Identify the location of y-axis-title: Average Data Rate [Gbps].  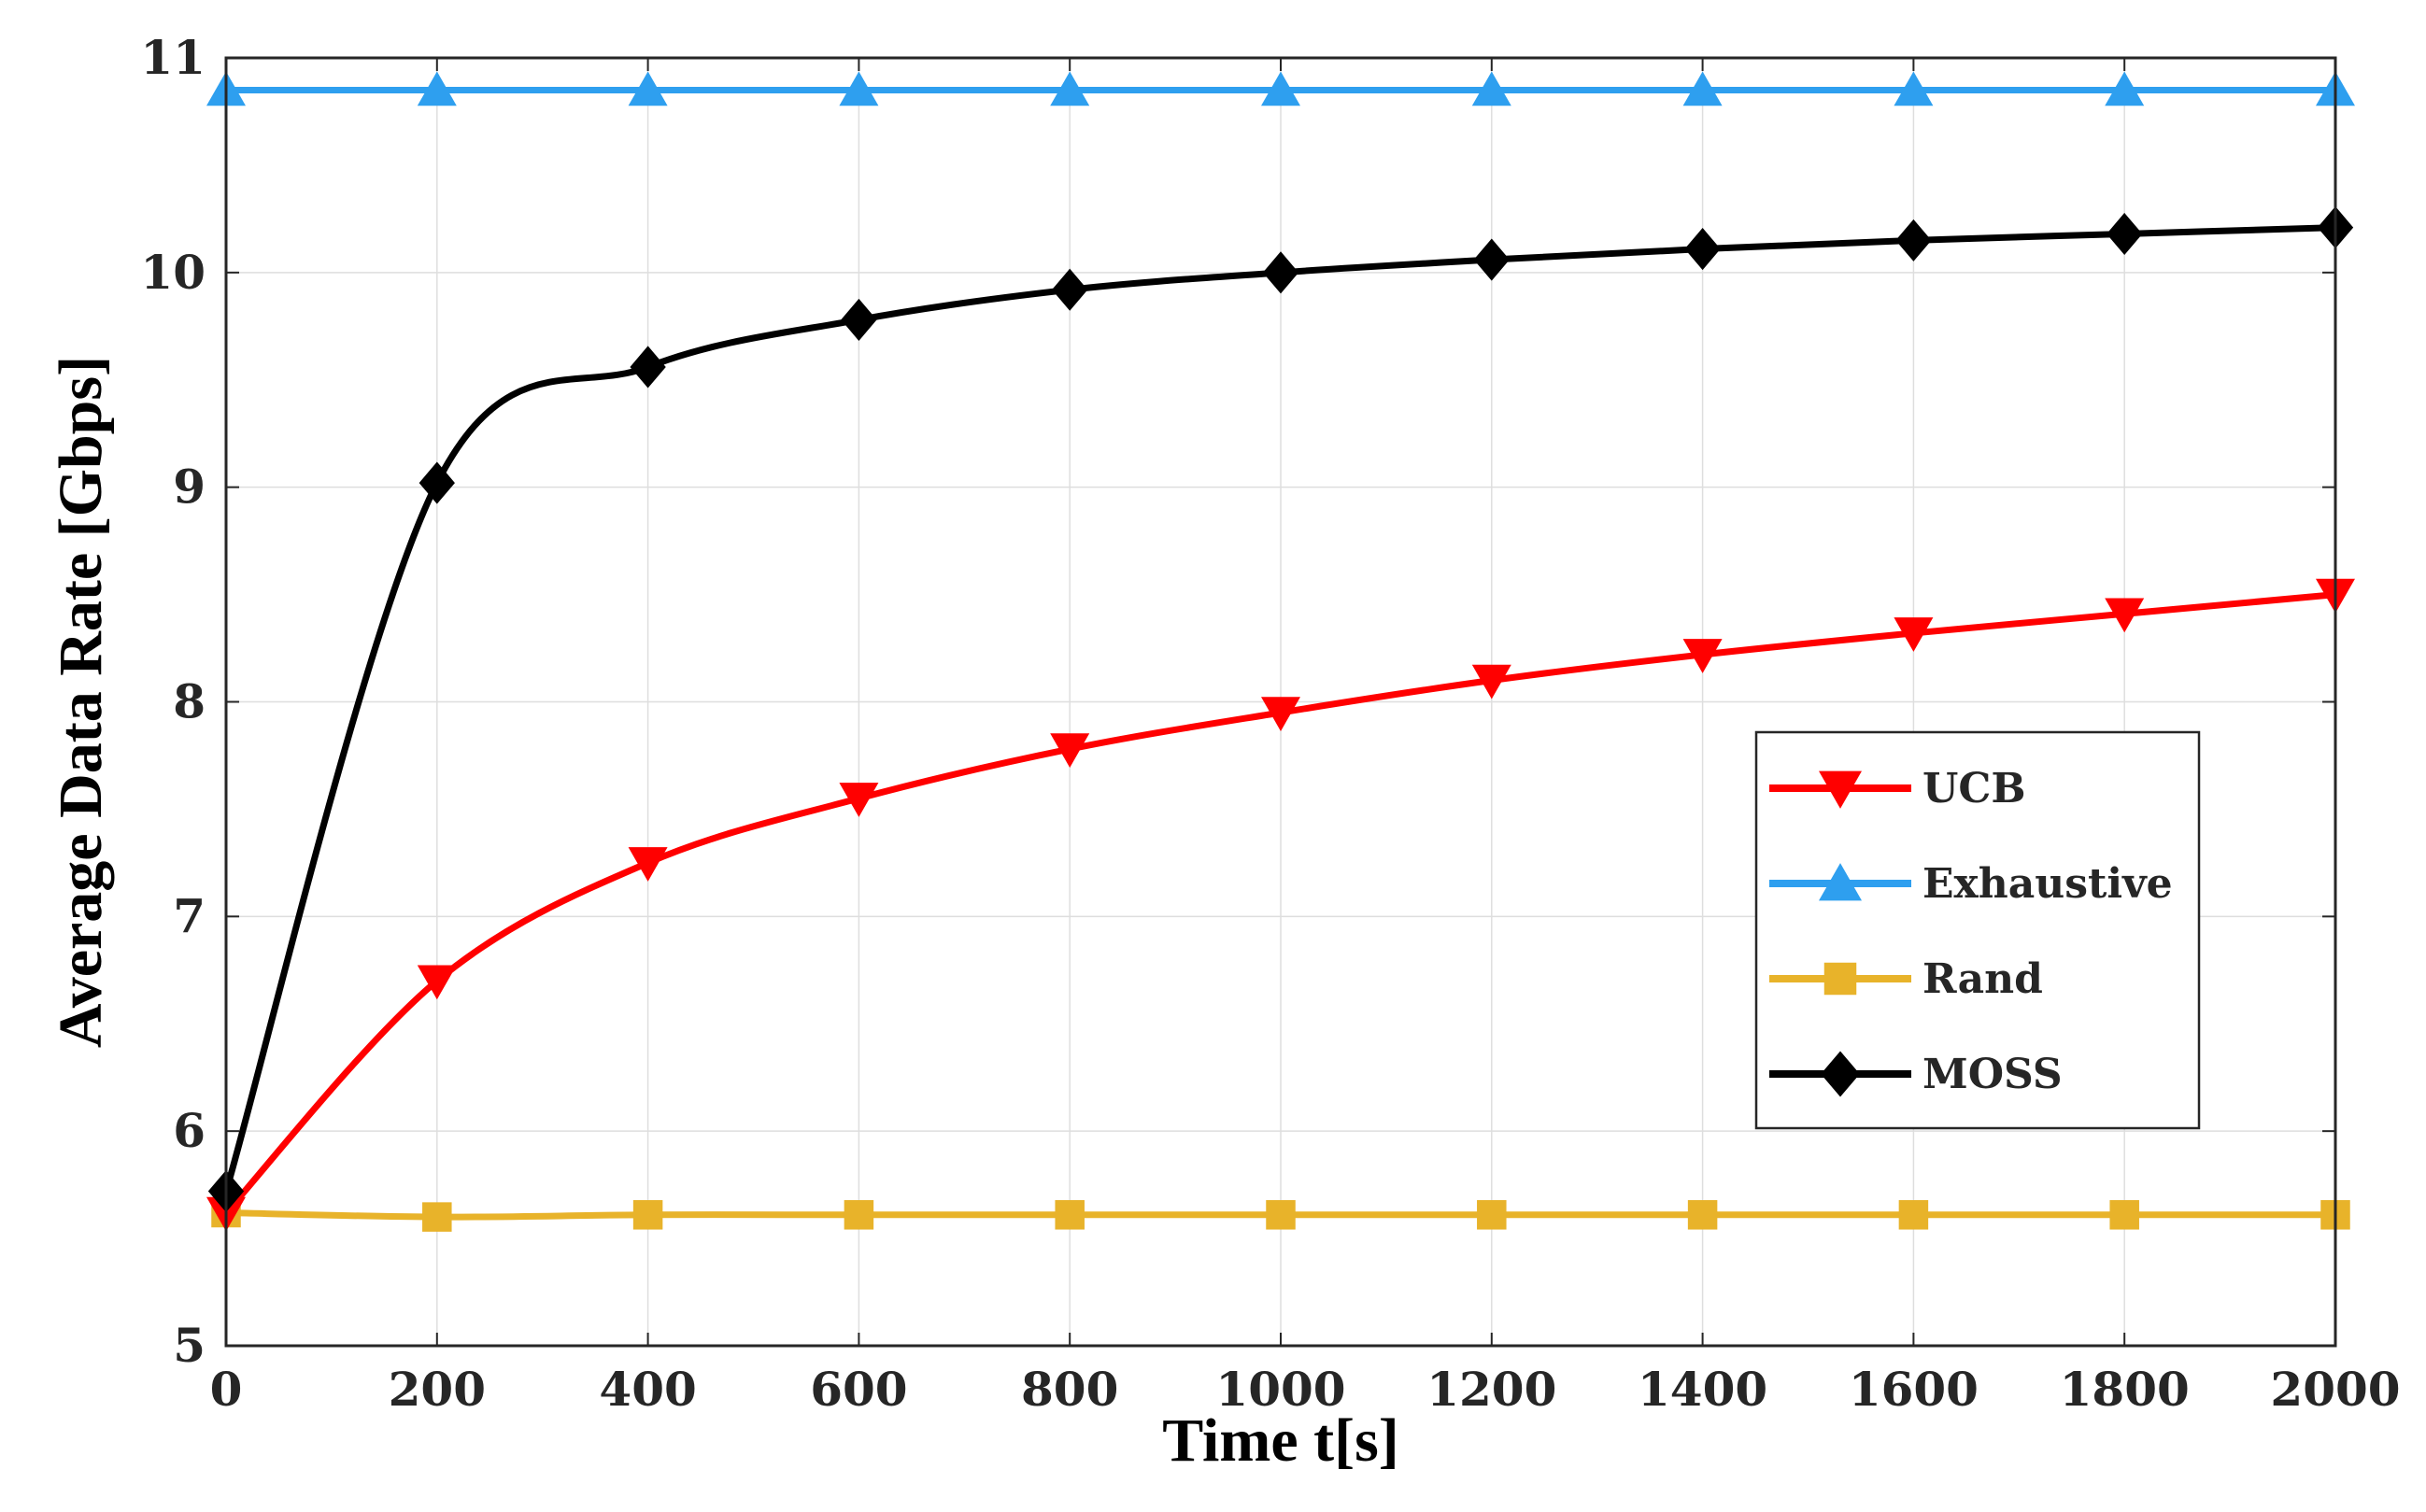
(81, 702).